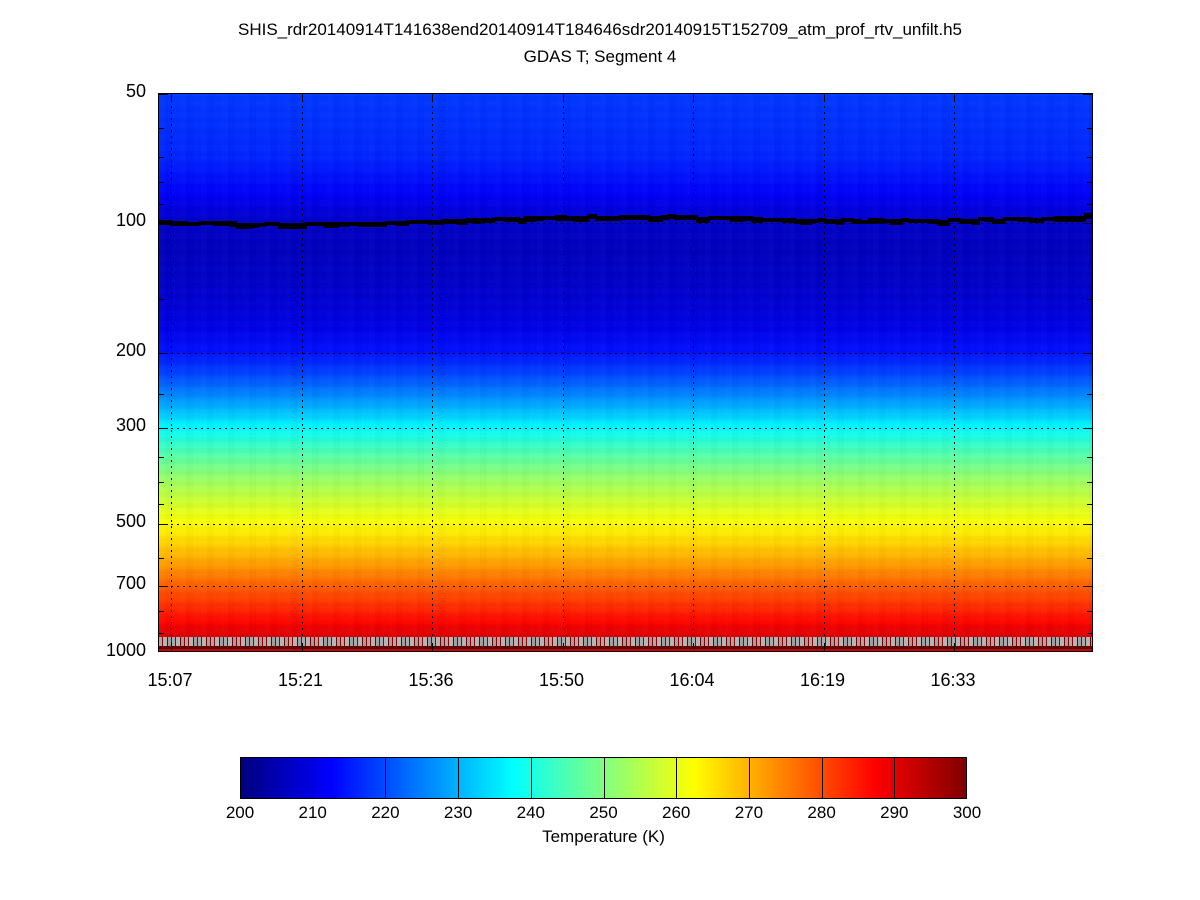 The height and width of the screenshot is (900, 1200). What do you see at coordinates (312, 812) in the screenshot?
I see `colorbar-tick-label: 210` at bounding box center [312, 812].